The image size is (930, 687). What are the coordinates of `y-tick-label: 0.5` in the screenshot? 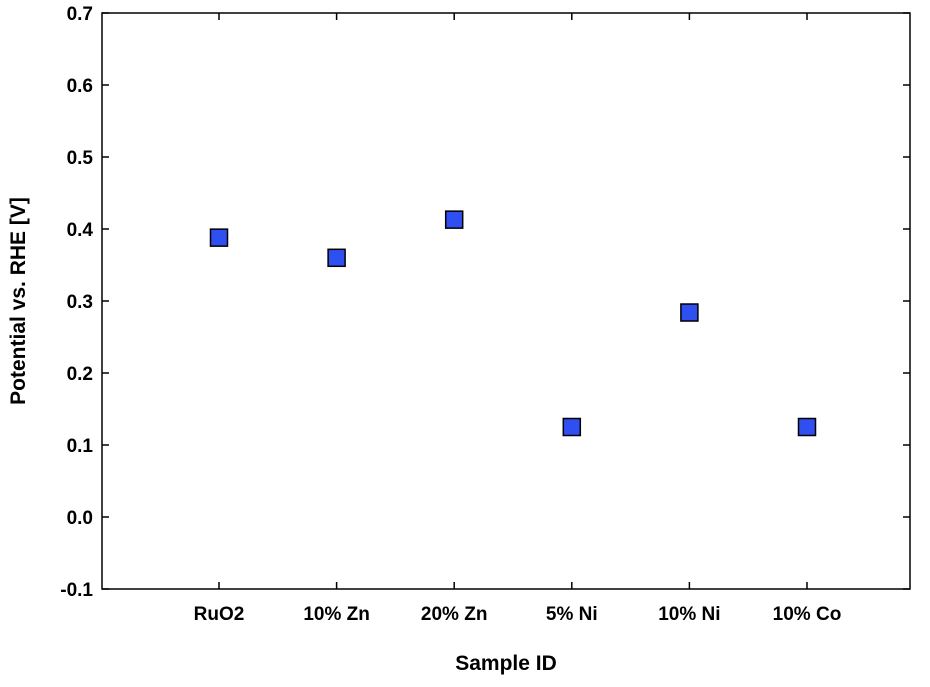 It's located at (80, 158).